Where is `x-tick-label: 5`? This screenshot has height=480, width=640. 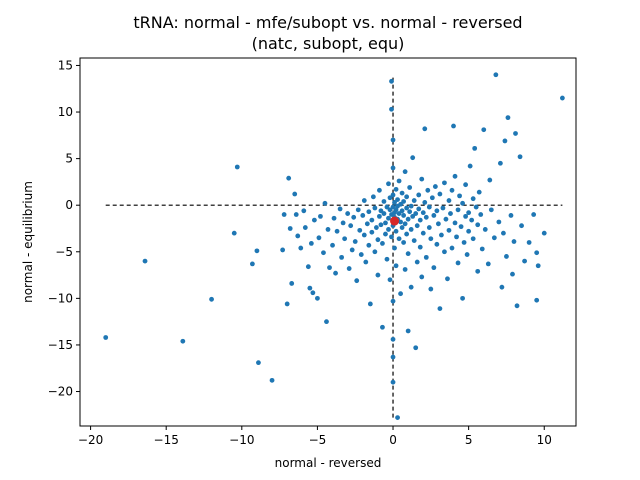
x-tick-label: 5 is located at coordinates (469, 440).